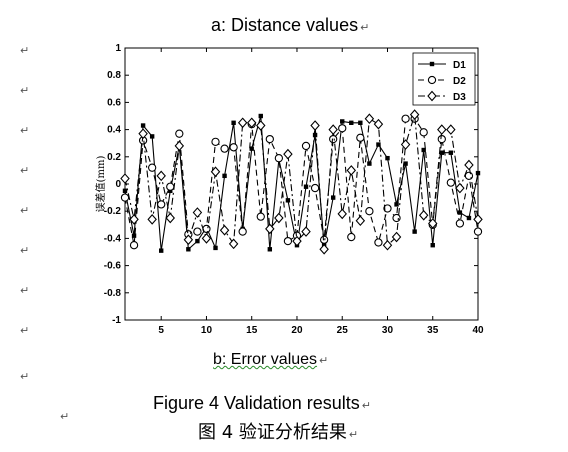 The image size is (568, 452). What do you see at coordinates (114, 102) in the screenshot?
I see `y-tick-label: 0.6` at bounding box center [114, 102].